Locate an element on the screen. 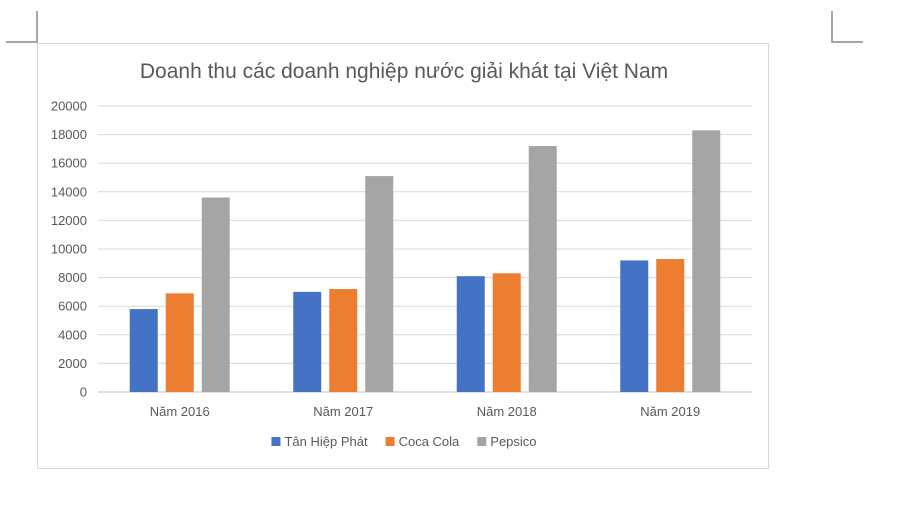  legend-label: Pepsico is located at coordinates (513, 441).